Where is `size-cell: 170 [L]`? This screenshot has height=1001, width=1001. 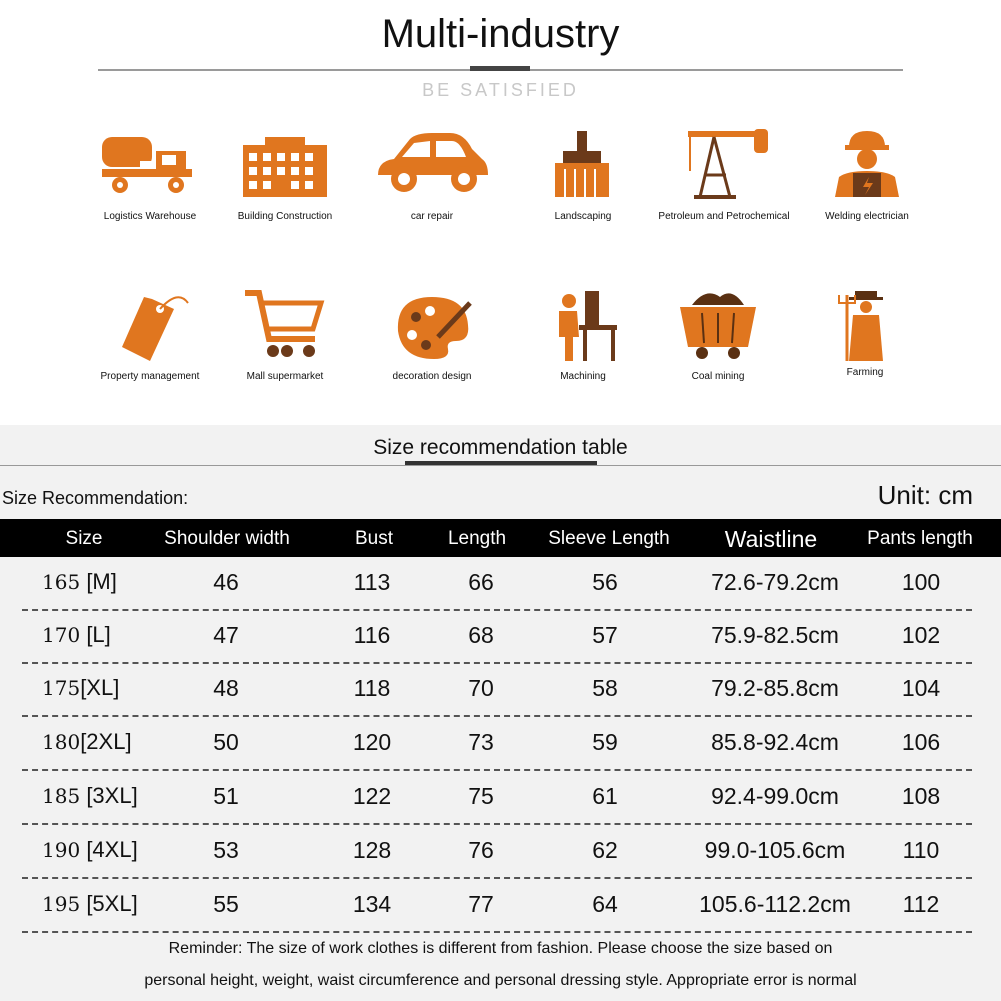
size-cell: 170 [L] is located at coordinates (76, 634).